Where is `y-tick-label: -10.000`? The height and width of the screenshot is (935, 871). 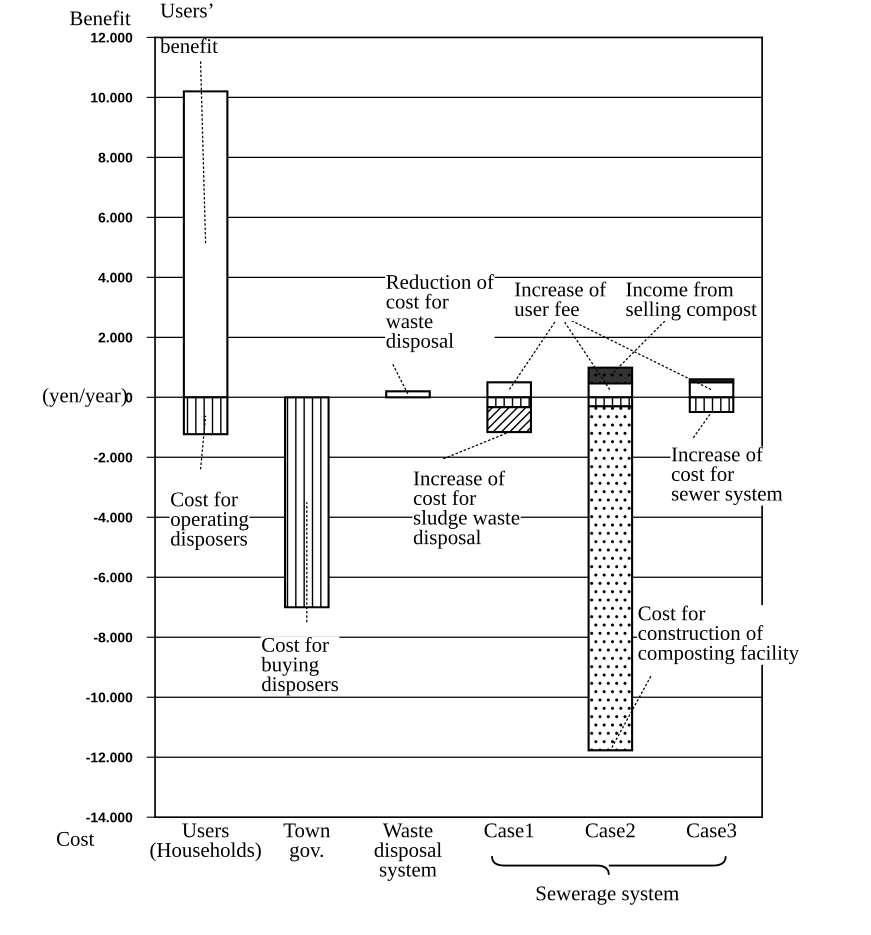 y-tick-label: -10.000 is located at coordinates (109, 697).